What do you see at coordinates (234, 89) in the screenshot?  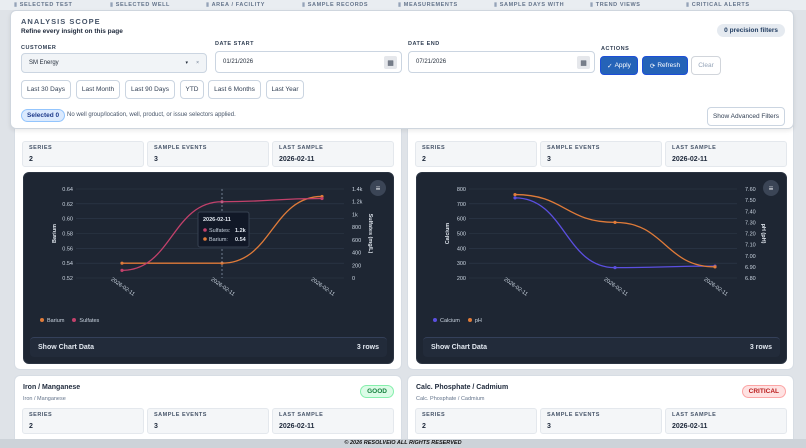 I see `quick-range-last-6-months: Last 6 Months` at bounding box center [234, 89].